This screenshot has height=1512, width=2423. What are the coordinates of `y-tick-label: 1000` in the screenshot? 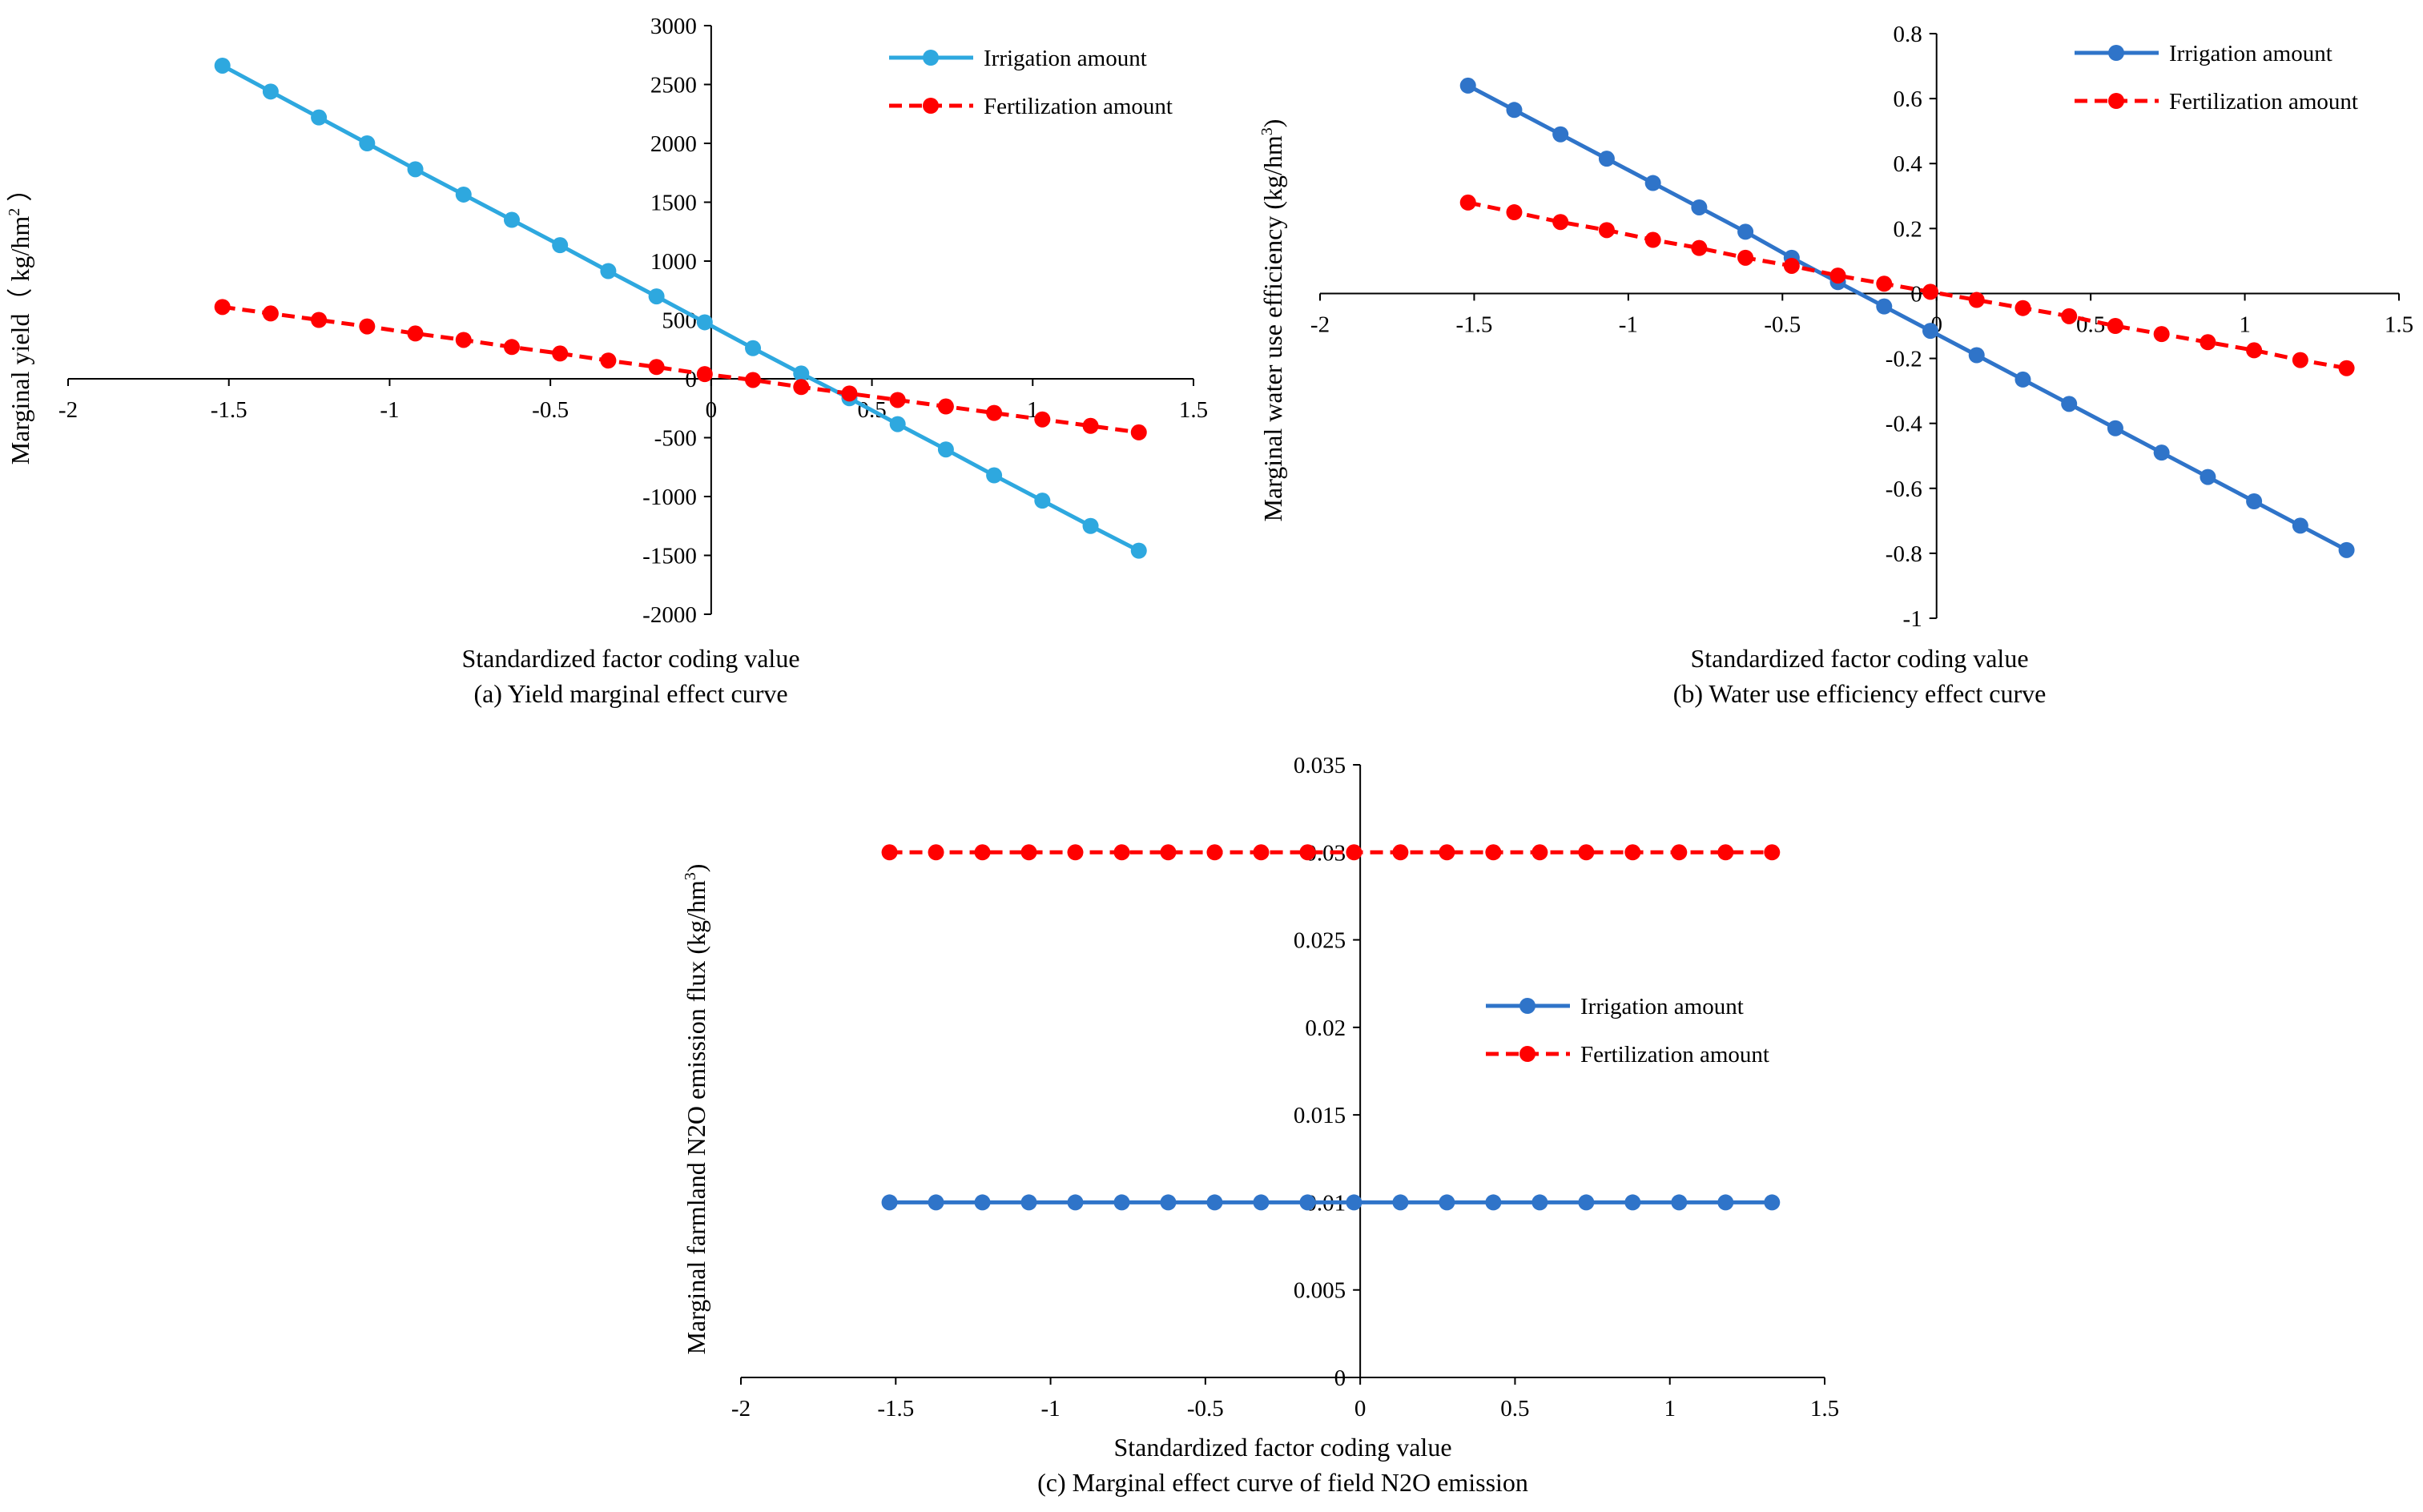 It's located at (673, 262).